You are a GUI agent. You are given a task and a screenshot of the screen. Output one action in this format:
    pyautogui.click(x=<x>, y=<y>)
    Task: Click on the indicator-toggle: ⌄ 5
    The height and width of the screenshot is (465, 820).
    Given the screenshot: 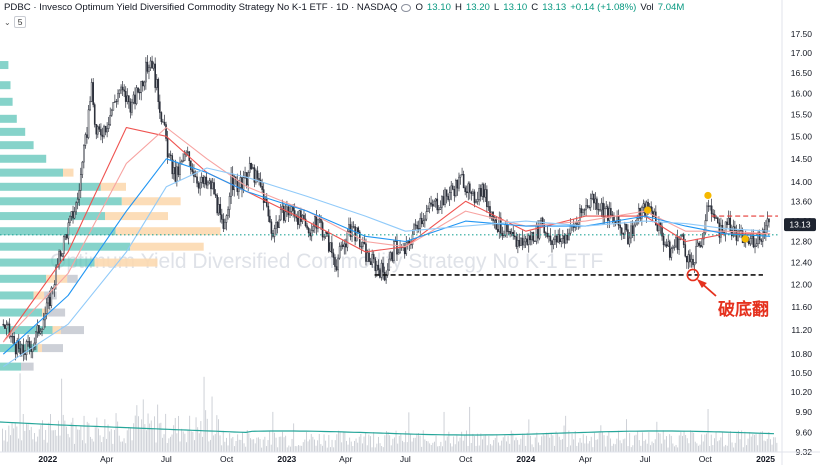 What is the action you would take?
    pyautogui.click(x=15, y=22)
    